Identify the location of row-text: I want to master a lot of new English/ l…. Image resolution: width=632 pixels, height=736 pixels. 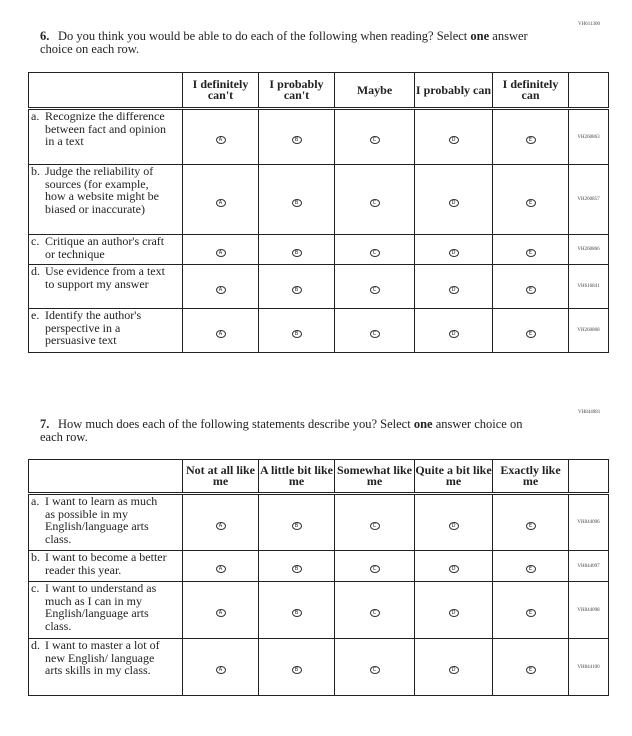
(102, 657).